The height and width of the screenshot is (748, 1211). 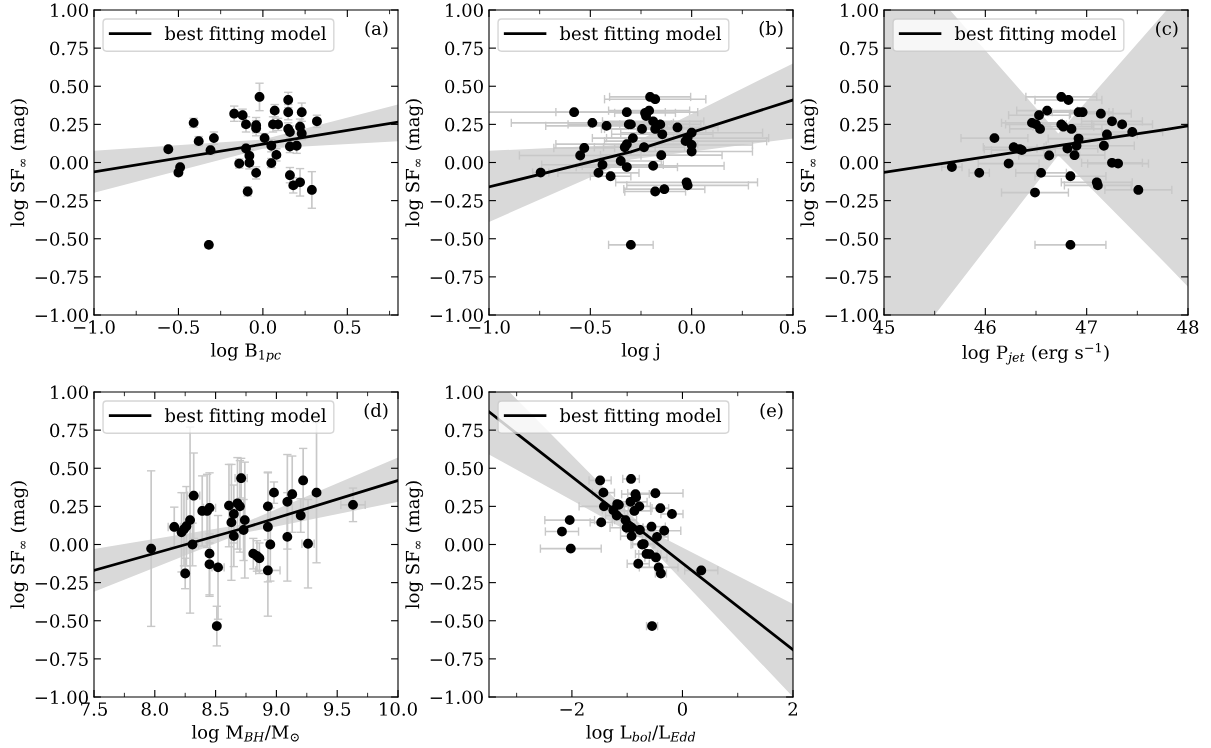 What do you see at coordinates (771, 29) in the screenshot?
I see `annotation: (b)` at bounding box center [771, 29].